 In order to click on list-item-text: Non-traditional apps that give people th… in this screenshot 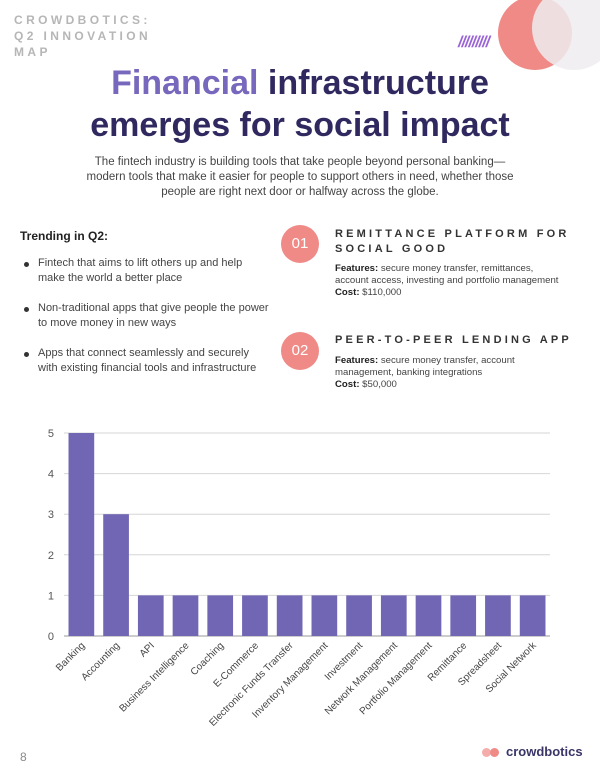, I will do `click(153, 315)`.